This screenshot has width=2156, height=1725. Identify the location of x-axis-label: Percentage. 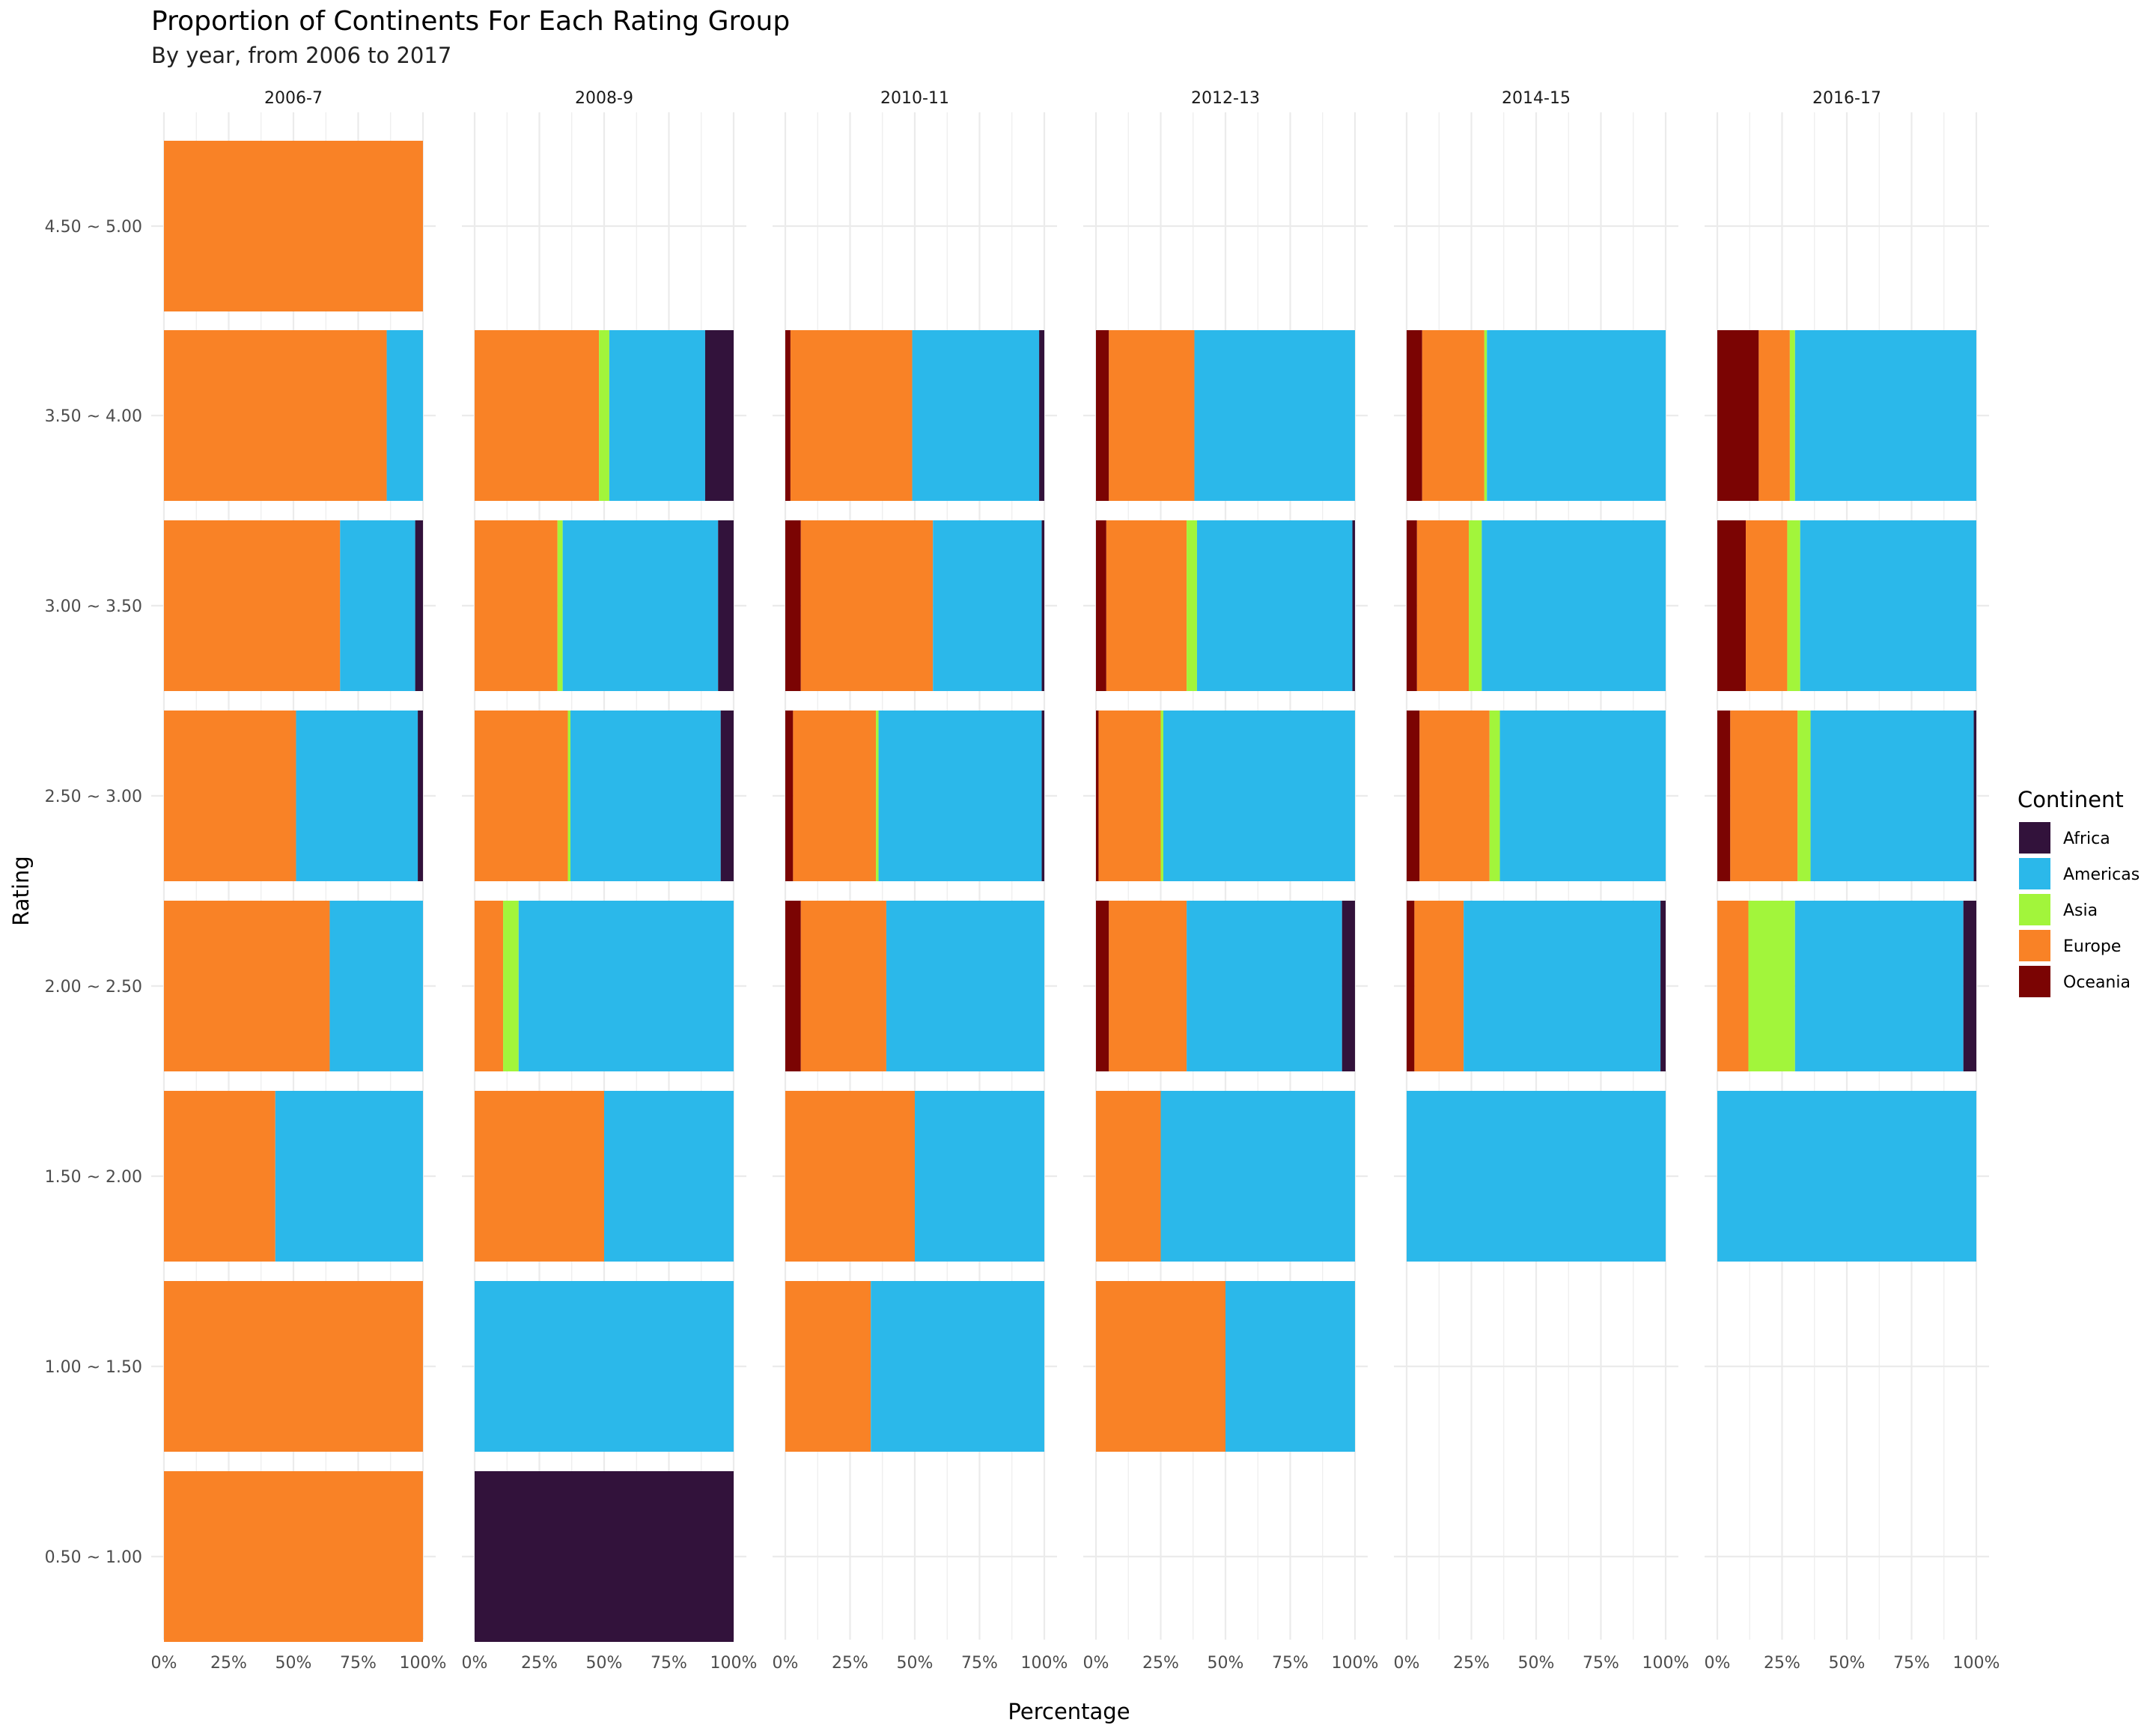
(1069, 1711).